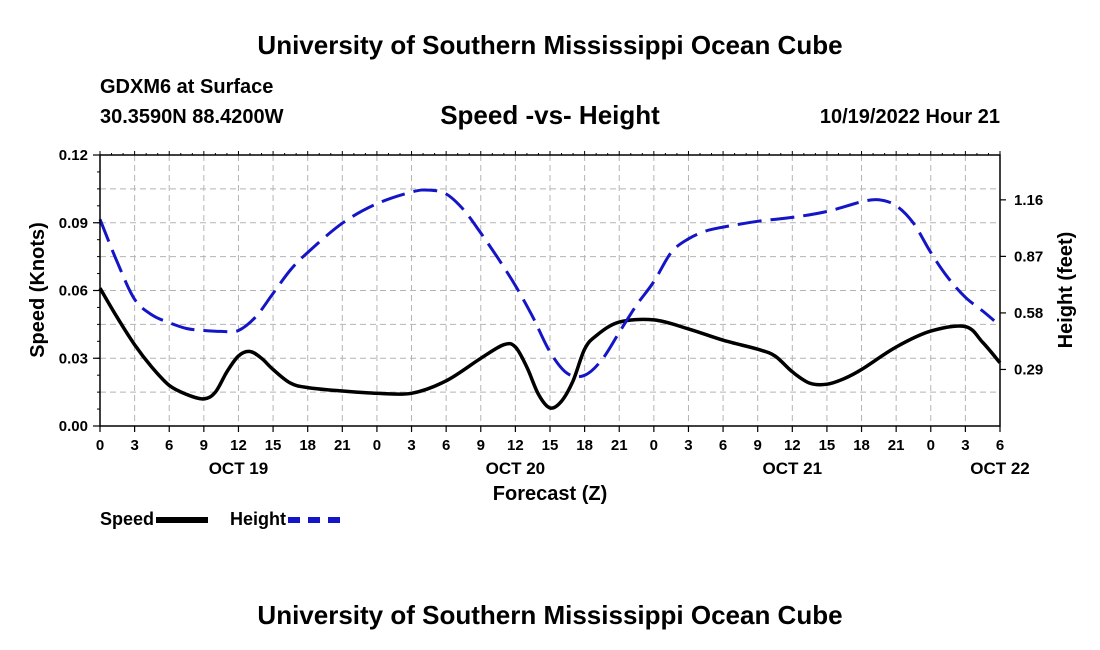  What do you see at coordinates (73, 223) in the screenshot?
I see `y-left-tick-label: 0.09` at bounding box center [73, 223].